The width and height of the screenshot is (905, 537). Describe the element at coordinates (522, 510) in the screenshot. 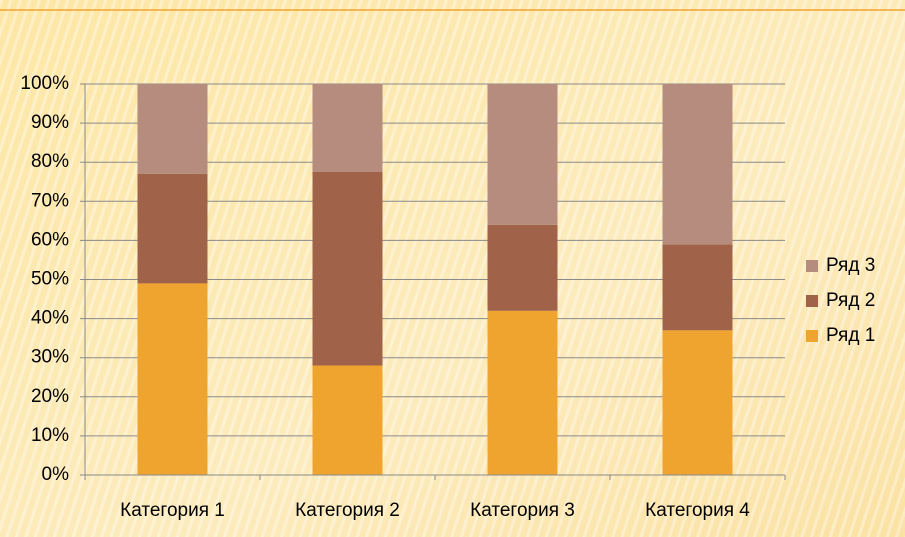

I see `x-tick-label: Категория 3` at that location.